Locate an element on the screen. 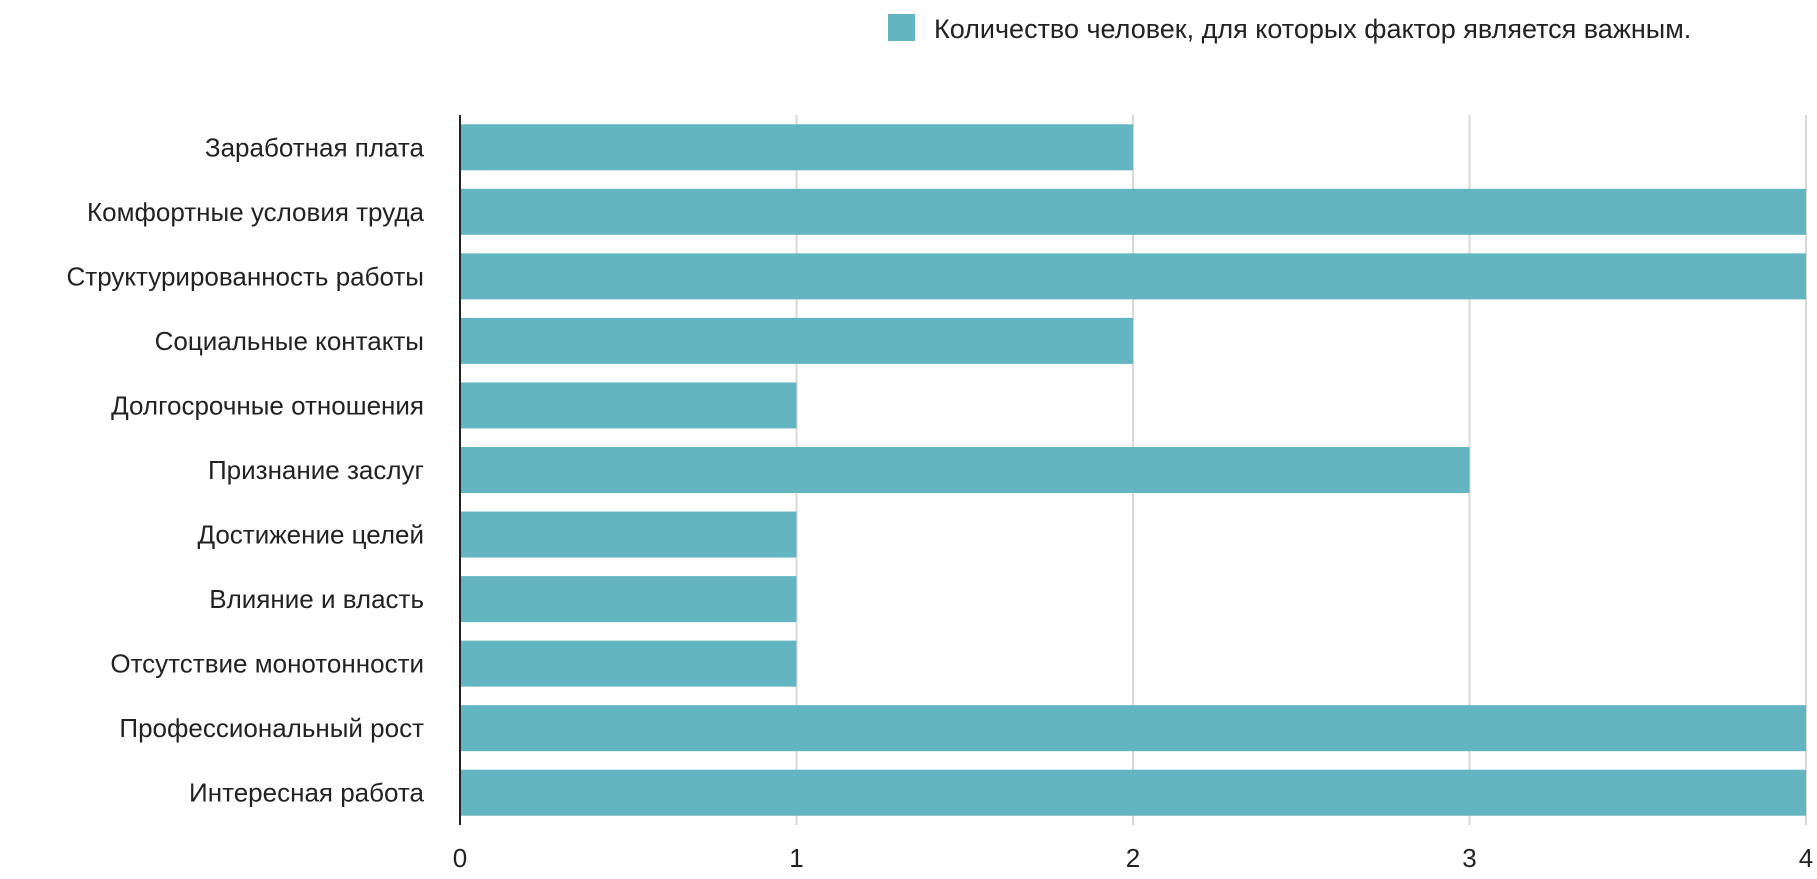  category-label: Заработная плата is located at coordinates (315, 147).